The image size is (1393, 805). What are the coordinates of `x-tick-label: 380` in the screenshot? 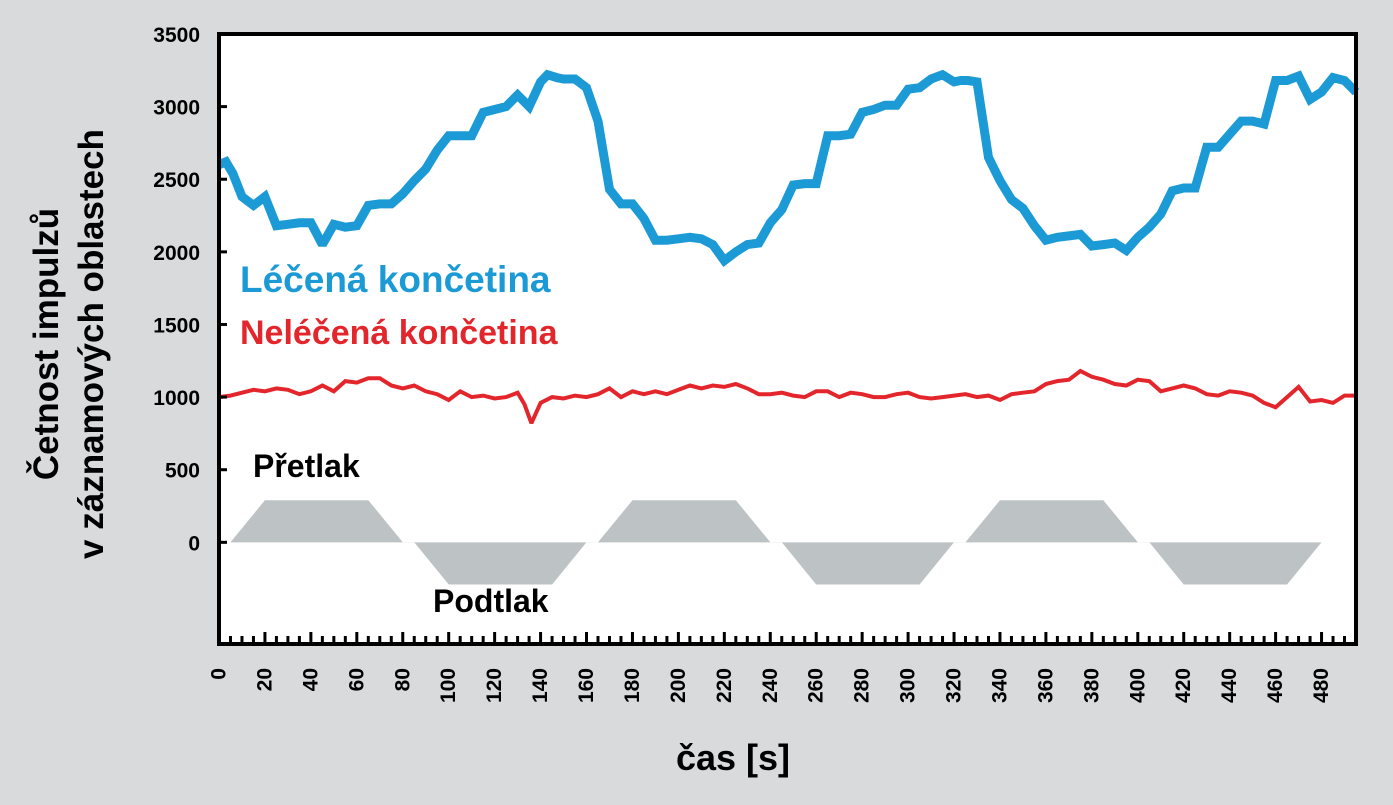 It's located at (1091, 685).